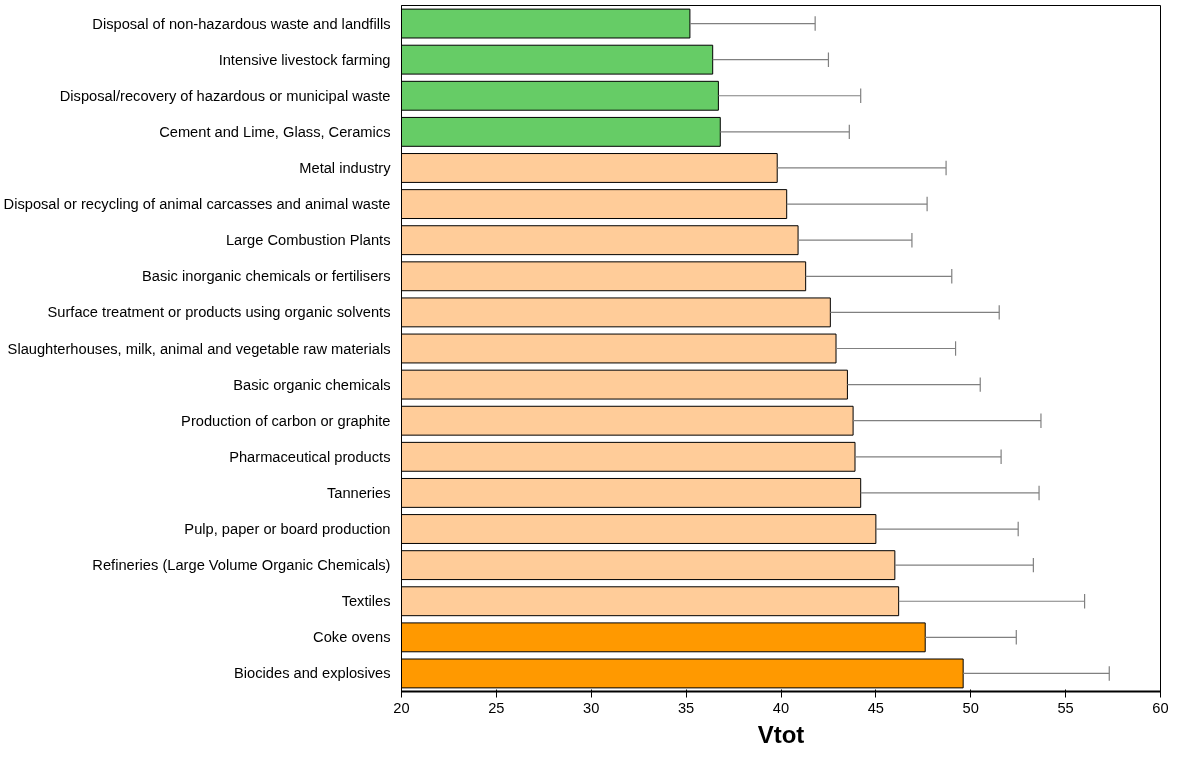 The image size is (1184, 757). I want to click on y-tick-label: Large Combustion Plants, so click(308, 240).